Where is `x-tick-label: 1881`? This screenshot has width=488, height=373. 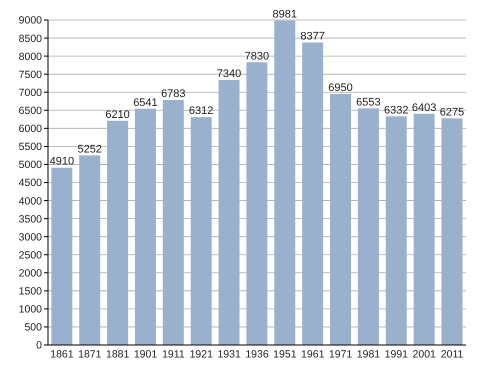 x-tick-label: 1881 is located at coordinates (118, 354).